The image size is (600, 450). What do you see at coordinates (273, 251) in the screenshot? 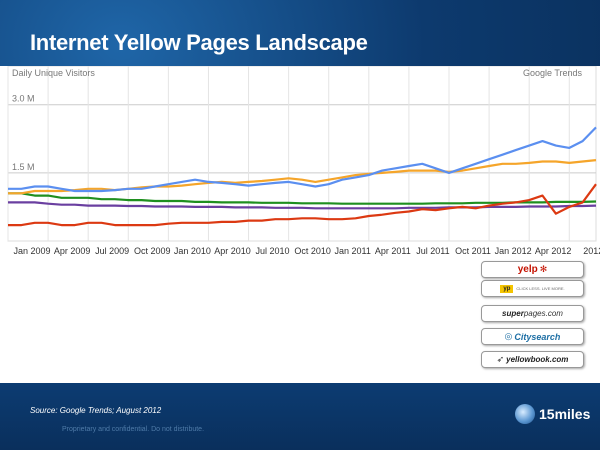
I see `x-tick-label: Jul 2010` at bounding box center [273, 251].